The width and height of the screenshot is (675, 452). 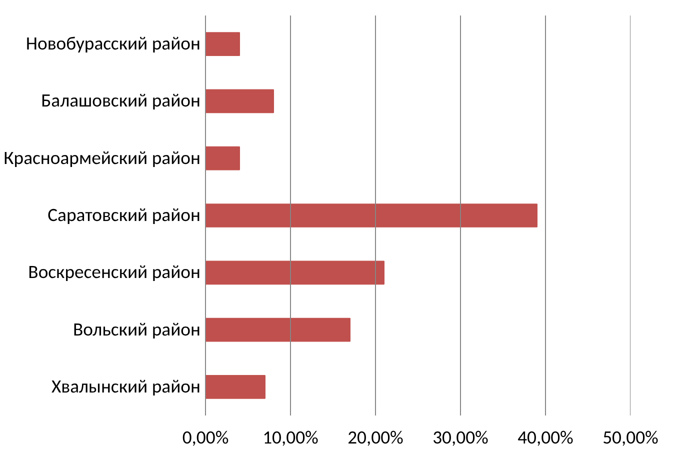 I want to click on x-tick-label: 40,00%, so click(x=546, y=438).